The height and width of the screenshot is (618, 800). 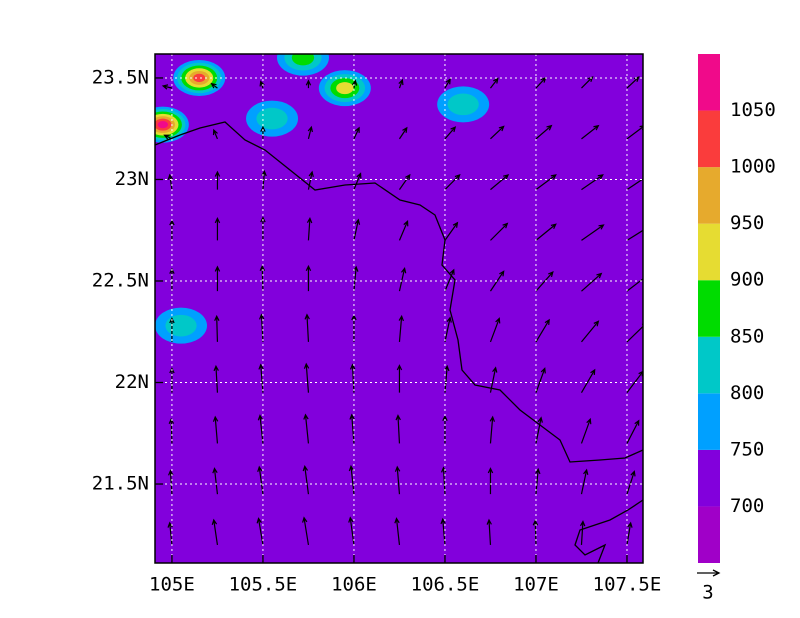 I want to click on y-tick-label: 22.5N, so click(x=120, y=280).